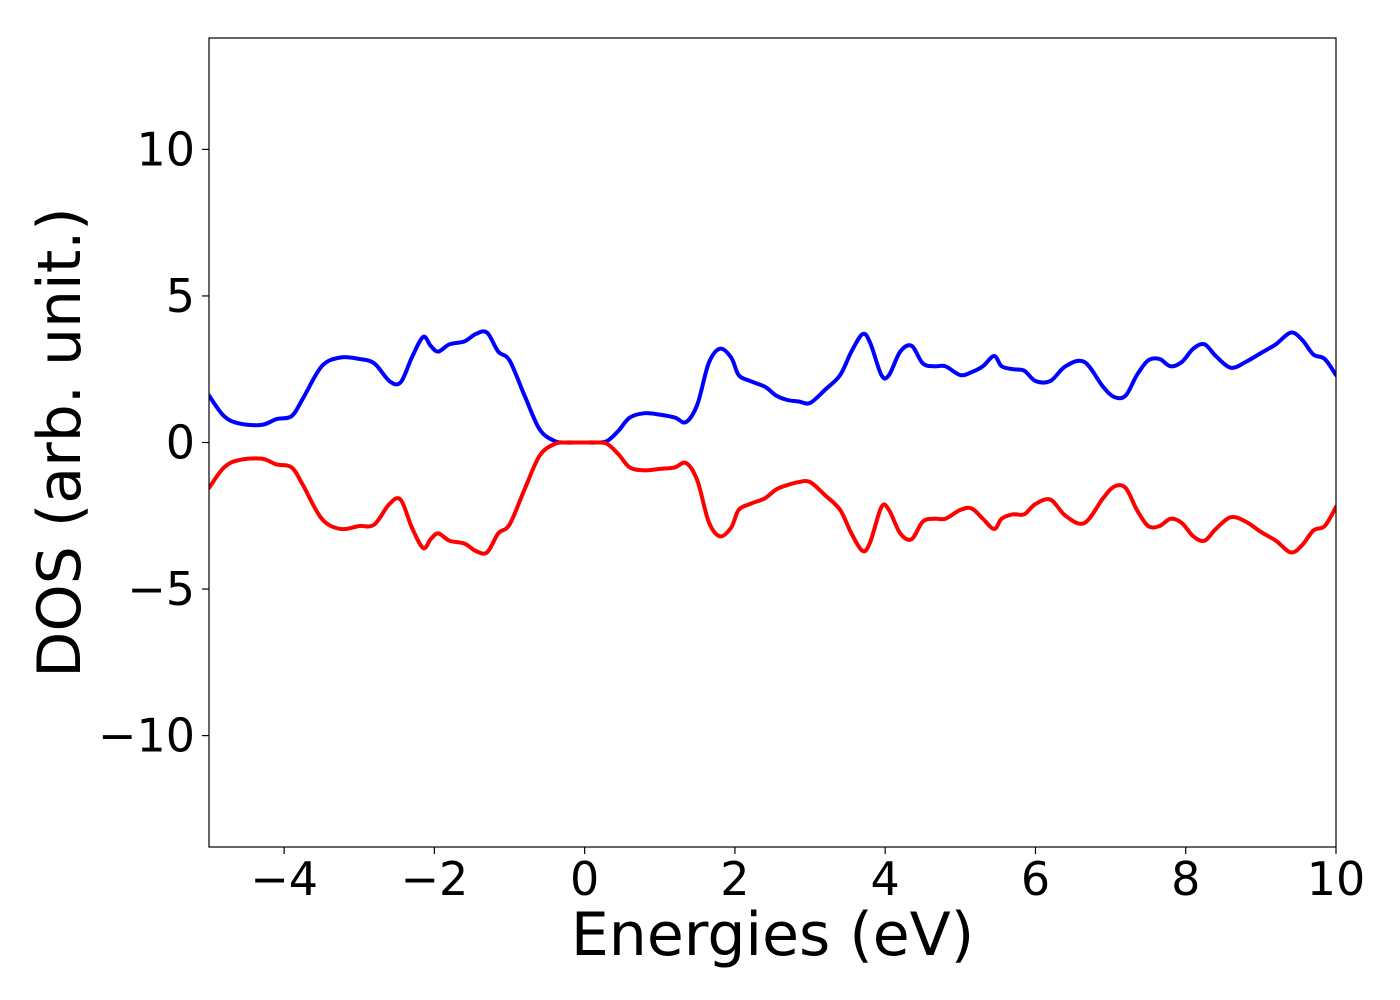 Image resolution: width=1400 pixels, height=1000 pixels. Describe the element at coordinates (885, 879) in the screenshot. I see `x-tick-label: 4` at that location.